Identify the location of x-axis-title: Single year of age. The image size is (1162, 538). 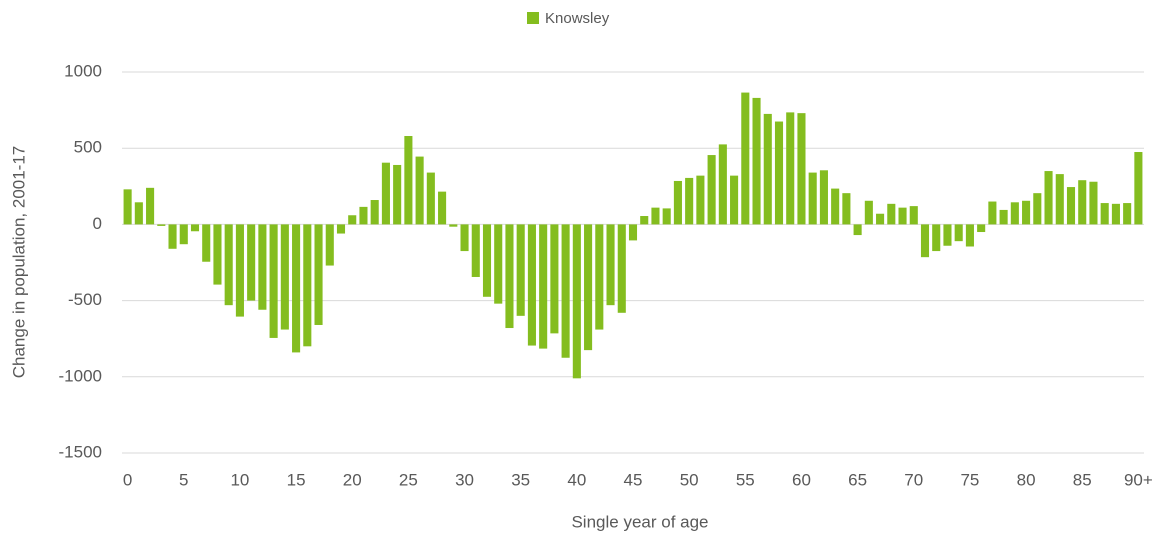
(639, 521).